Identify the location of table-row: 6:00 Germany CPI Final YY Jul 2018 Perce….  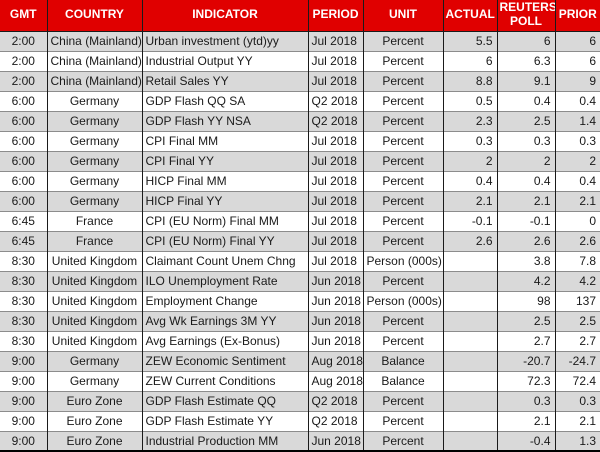
(300, 160).